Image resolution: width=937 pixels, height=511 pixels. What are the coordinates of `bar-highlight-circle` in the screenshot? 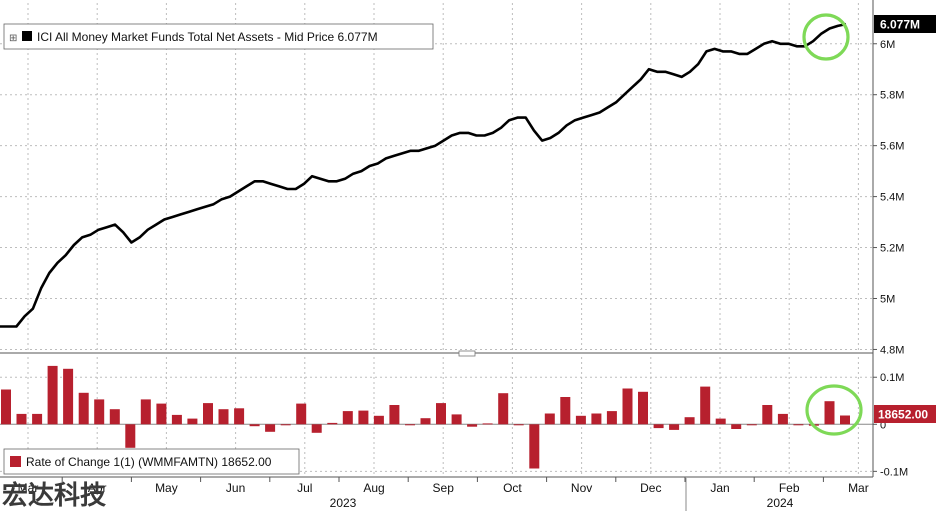 It's located at (834, 410).